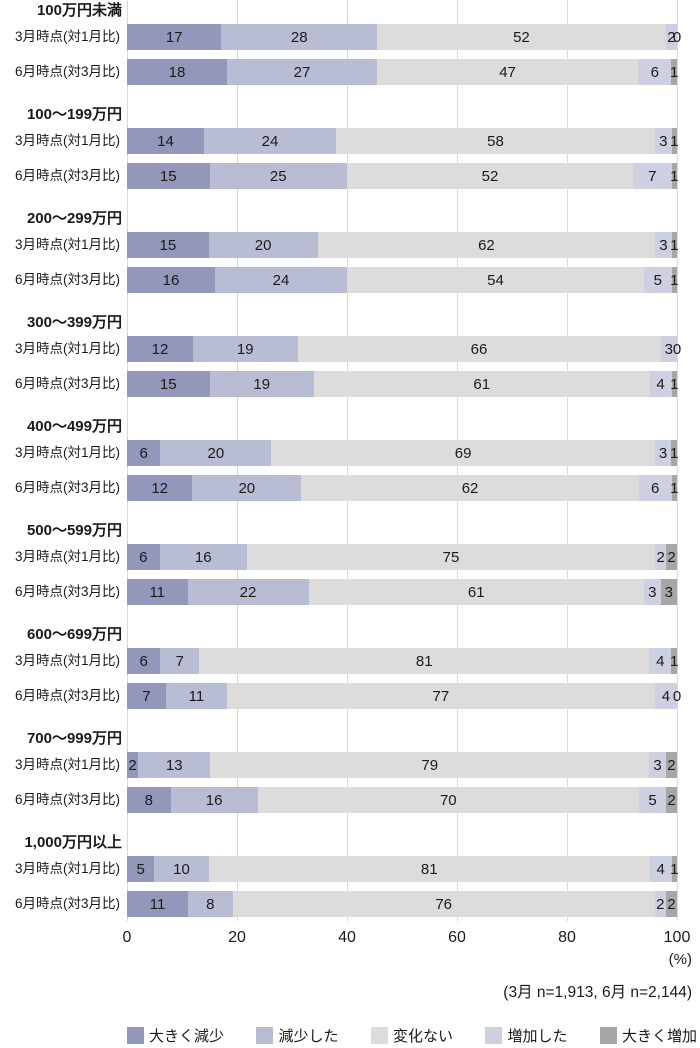 The image size is (700, 1048). What do you see at coordinates (174, 37) in the screenshot?
I see `bar-segment: 17` at bounding box center [174, 37].